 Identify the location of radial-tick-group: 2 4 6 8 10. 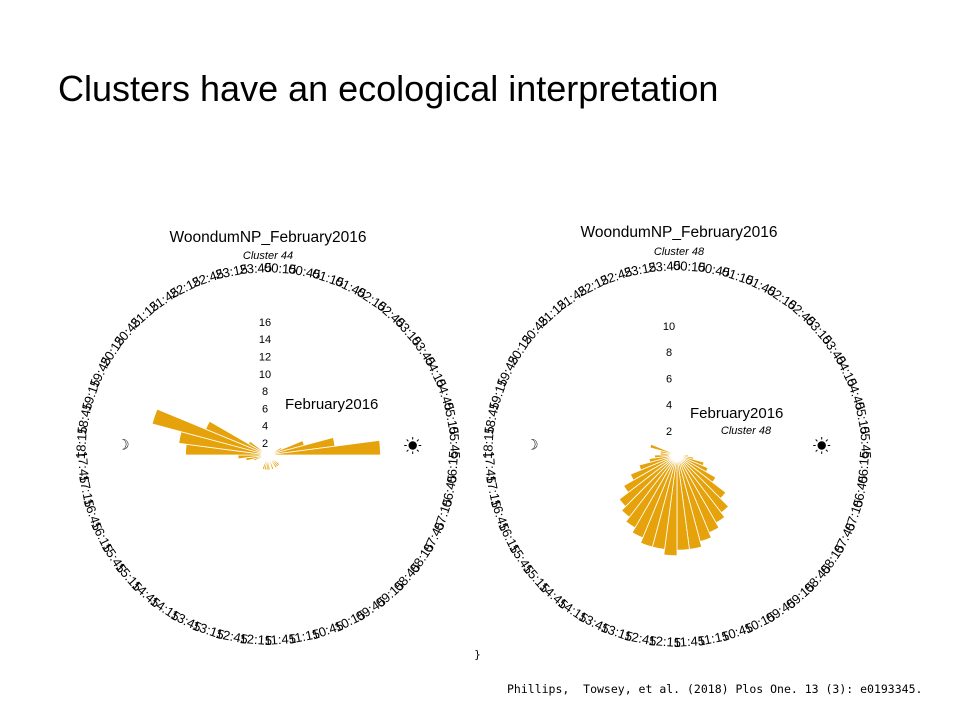
(669, 379).